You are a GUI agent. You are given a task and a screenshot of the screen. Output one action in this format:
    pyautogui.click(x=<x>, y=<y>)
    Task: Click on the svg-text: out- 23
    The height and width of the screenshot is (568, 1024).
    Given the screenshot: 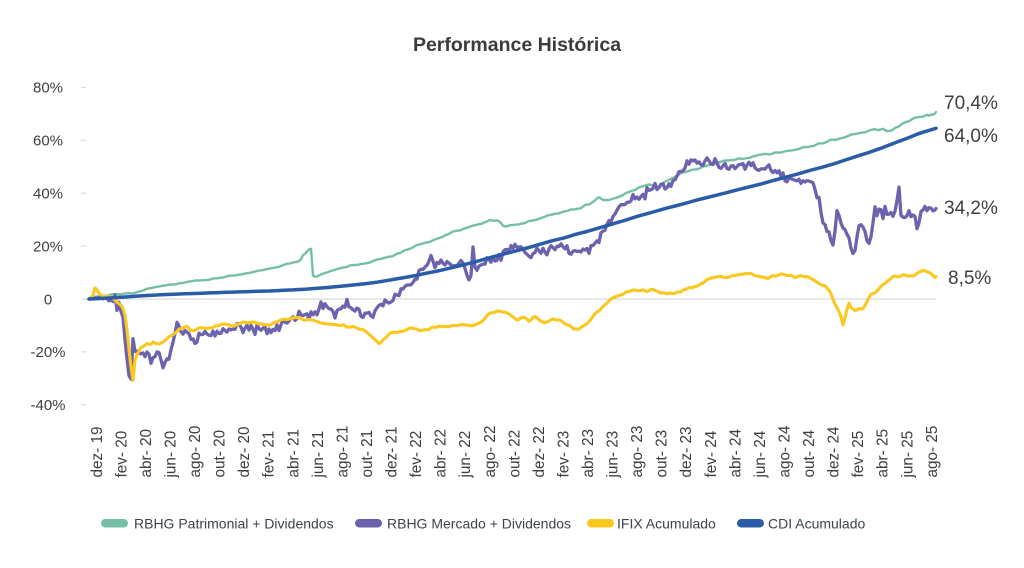 What is the action you would take?
    pyautogui.click(x=662, y=454)
    